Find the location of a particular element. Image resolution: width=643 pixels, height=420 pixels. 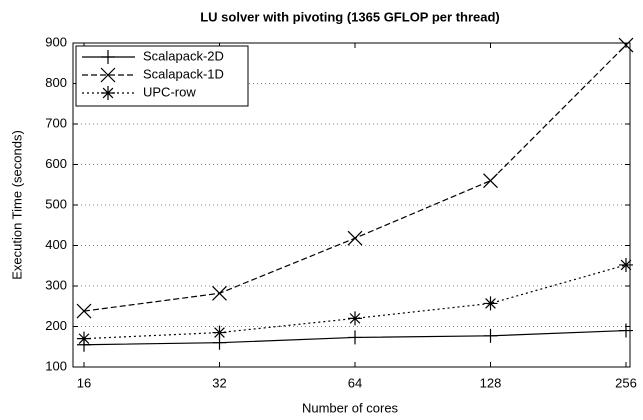

y-tick-label: 600 is located at coordinates (56, 163).